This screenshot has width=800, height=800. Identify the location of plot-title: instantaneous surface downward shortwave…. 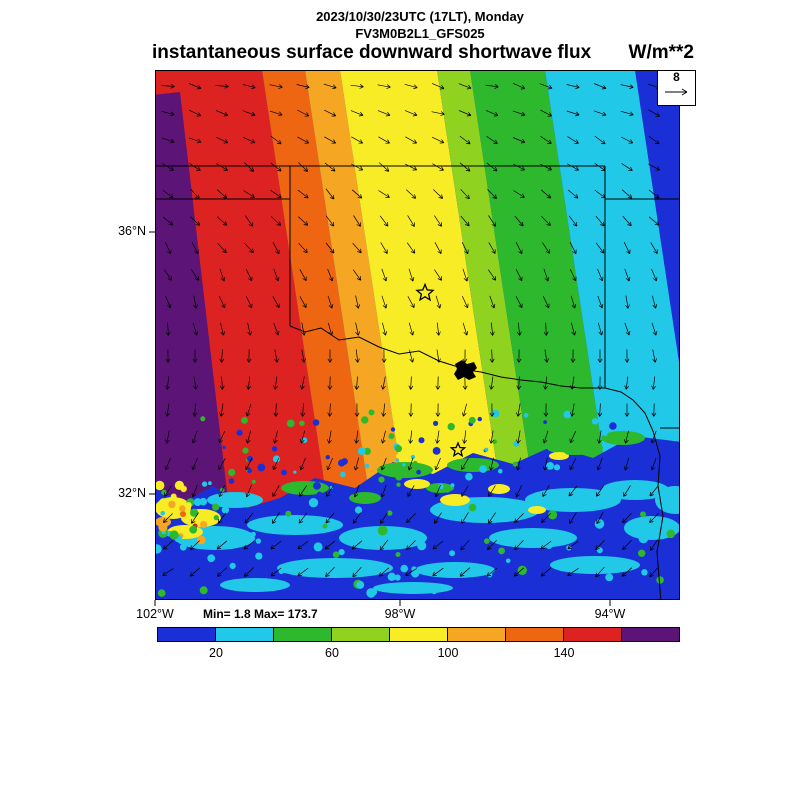
(372, 52).